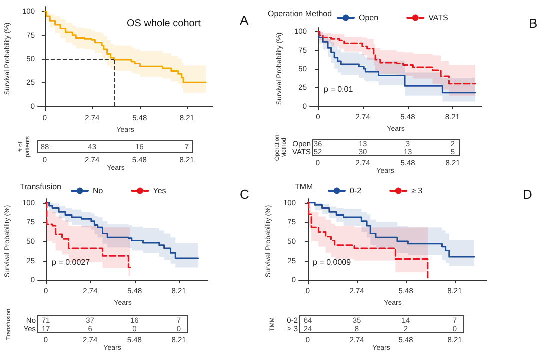  What do you see at coordinates (332, 262) in the screenshot?
I see `annotation: p = 0.0009` at bounding box center [332, 262].